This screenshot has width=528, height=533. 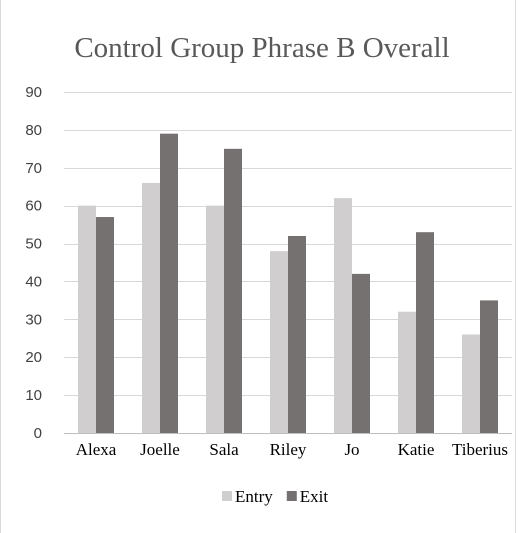 I want to click on category-labels: Alexa Joelle Sala Riley Jo Katie Tiberius, so click(x=292, y=449).